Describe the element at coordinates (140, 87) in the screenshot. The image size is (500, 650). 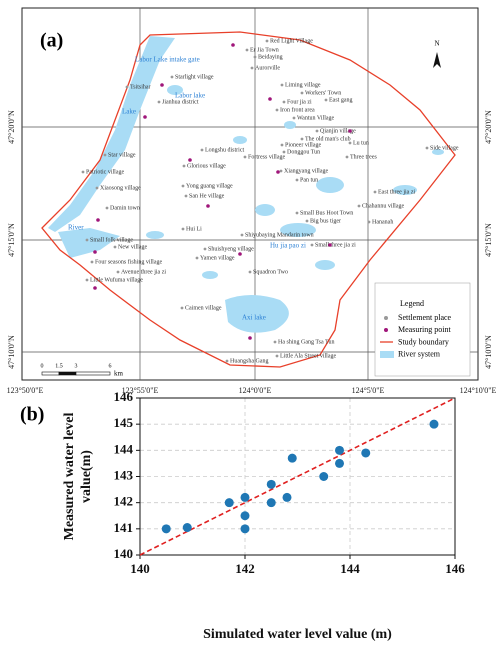
I see `place-label: Tsitsihar` at that location.